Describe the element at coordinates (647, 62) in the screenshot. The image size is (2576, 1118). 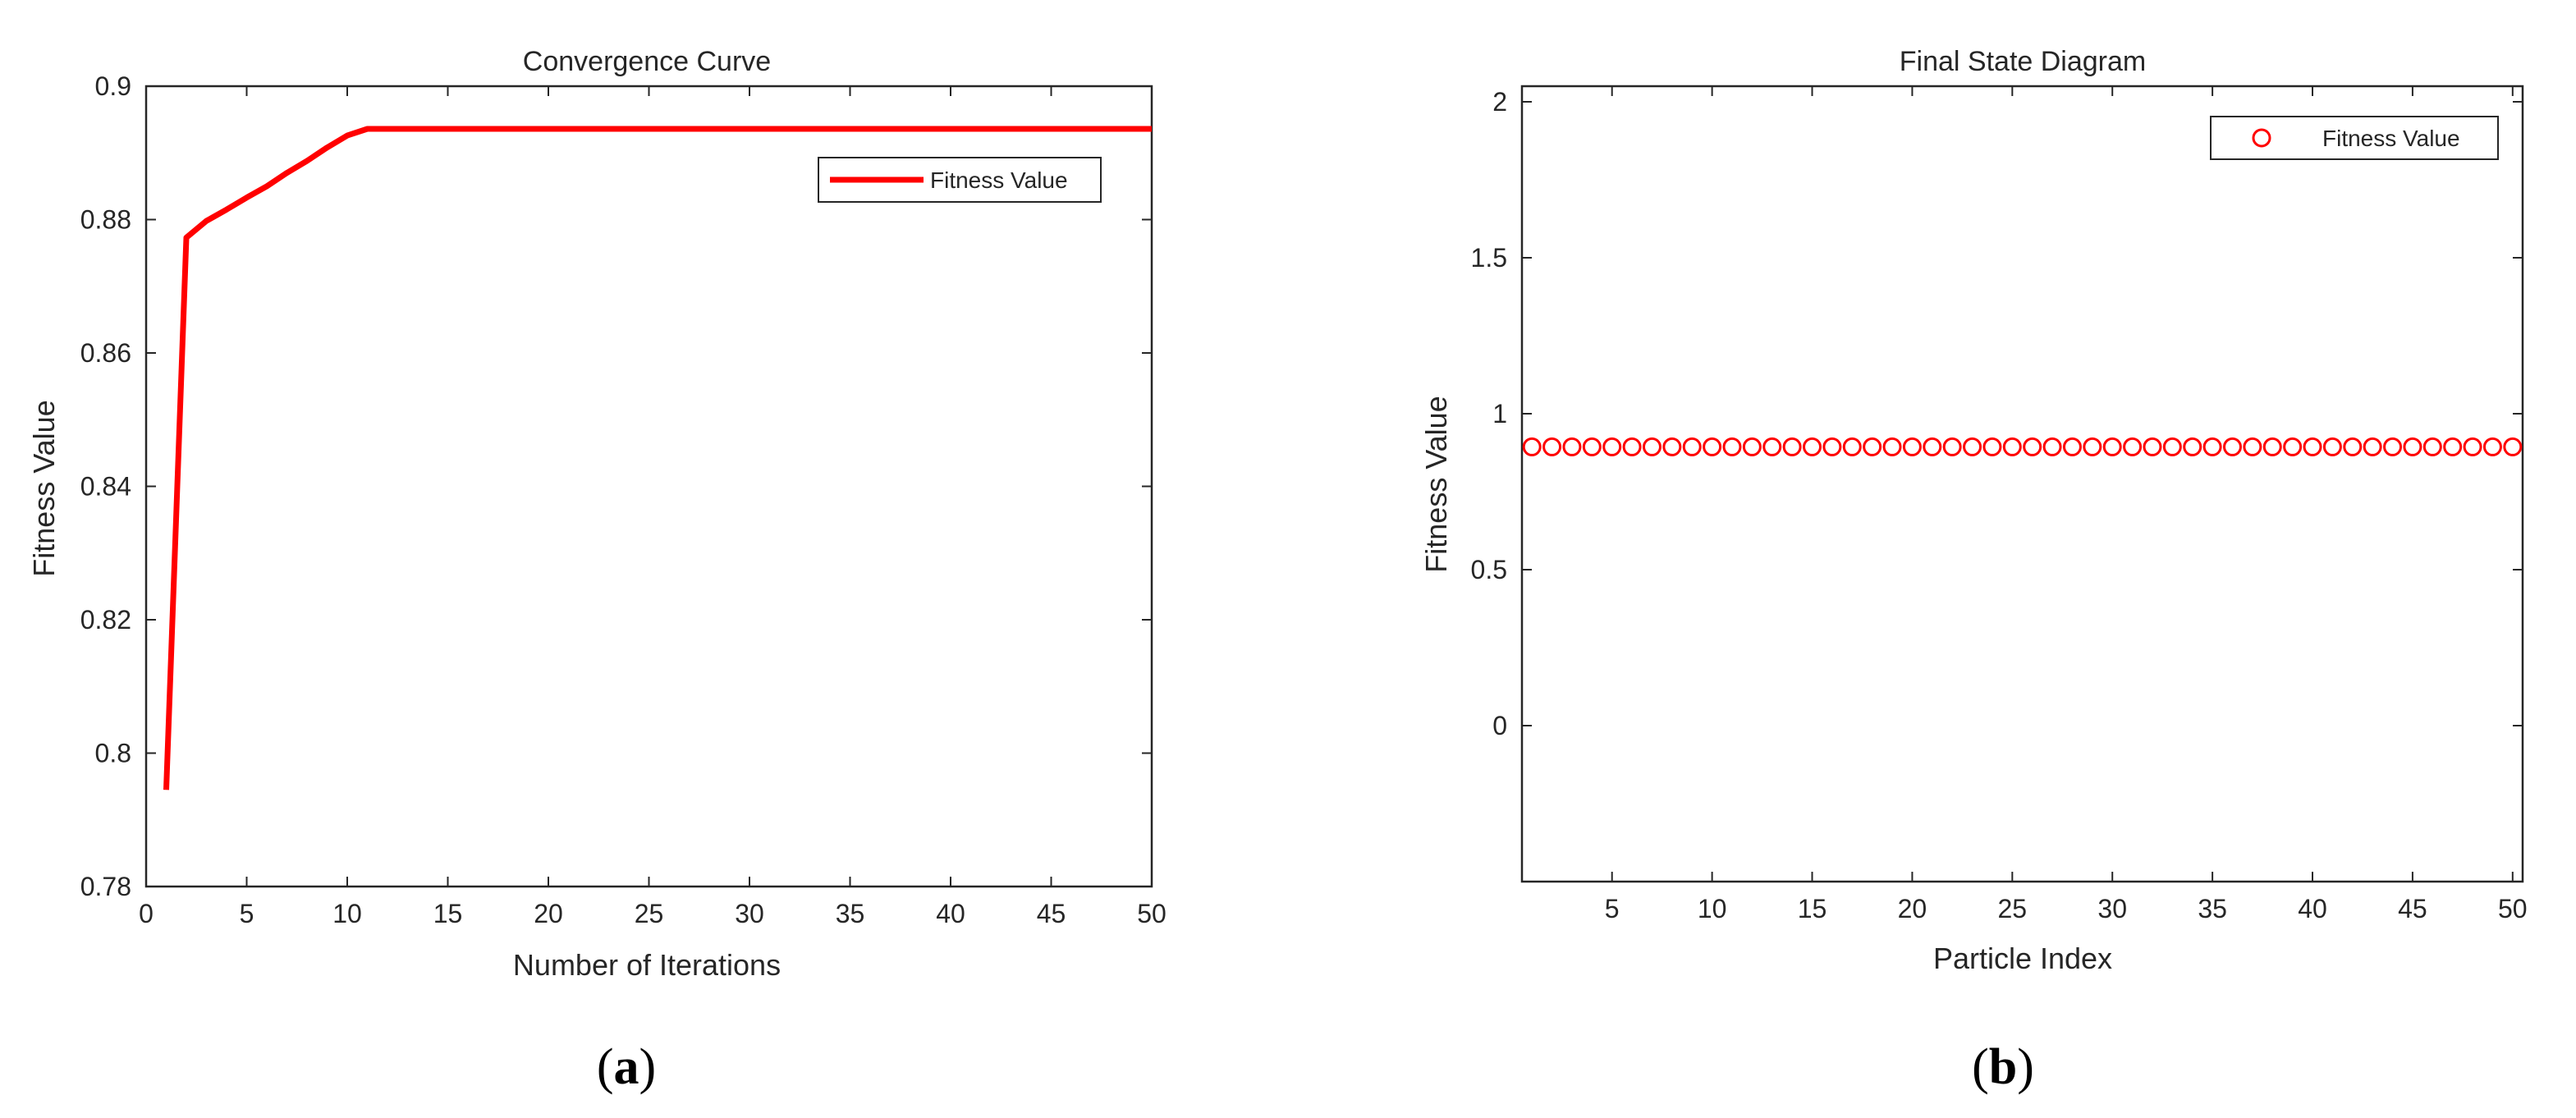
I see `chart-title: Convergence Curve` at that location.